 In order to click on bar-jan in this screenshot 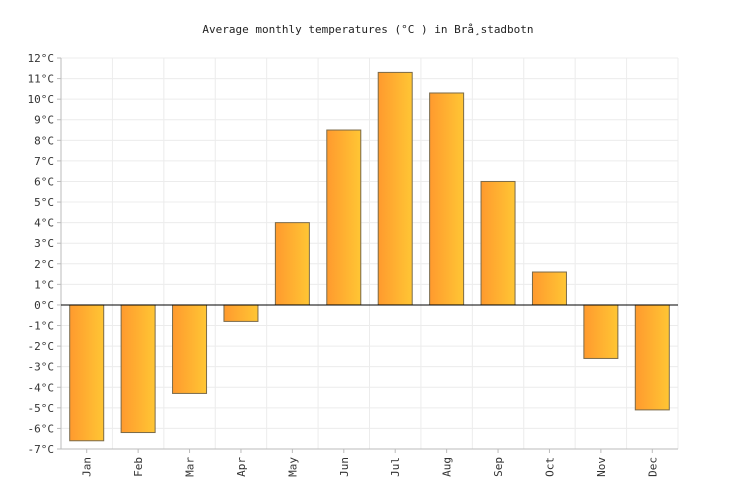, I will do `click(87, 373)`.